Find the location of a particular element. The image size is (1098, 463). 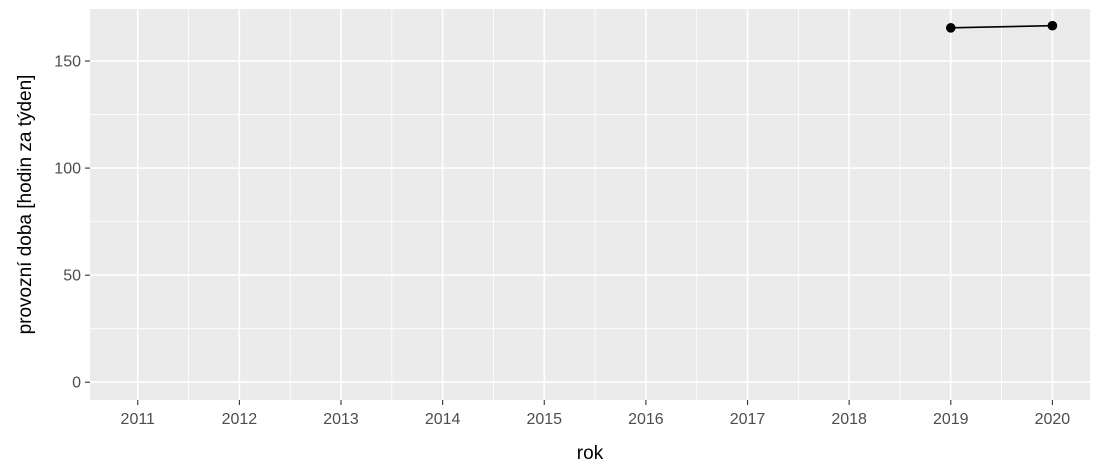

x-axis: 2011 2012 2013 2014 2015 2016 2017 2018 2019 2020 is located at coordinates (596, 414).